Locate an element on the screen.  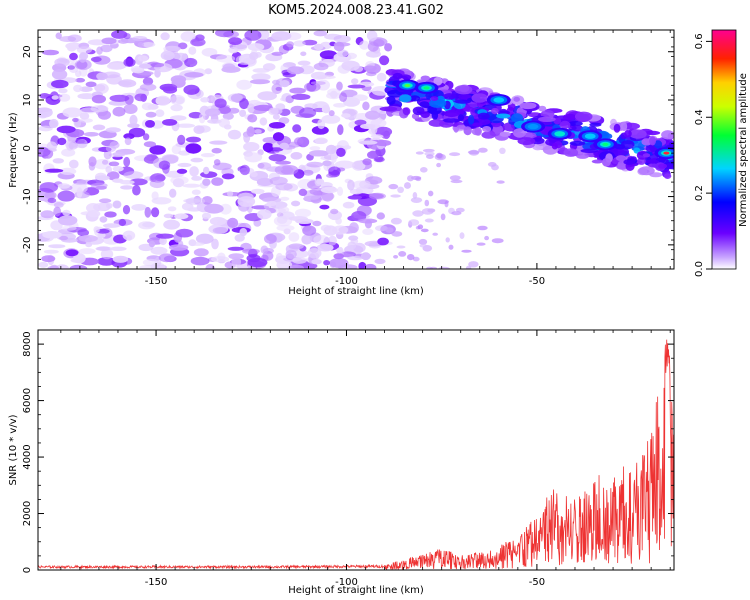
y-tick-label: 2000 is located at coordinates (27, 513).